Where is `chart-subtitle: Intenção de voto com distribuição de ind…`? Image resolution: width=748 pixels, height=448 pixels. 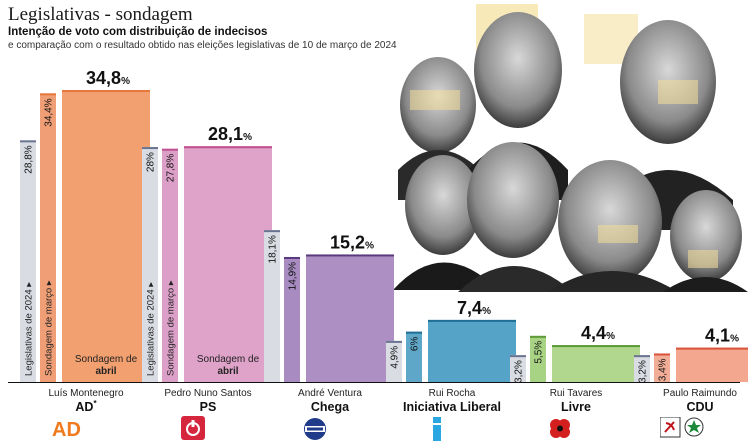 chart-subtitle: Intenção de voto com distribuição de ind… is located at coordinates (138, 32).